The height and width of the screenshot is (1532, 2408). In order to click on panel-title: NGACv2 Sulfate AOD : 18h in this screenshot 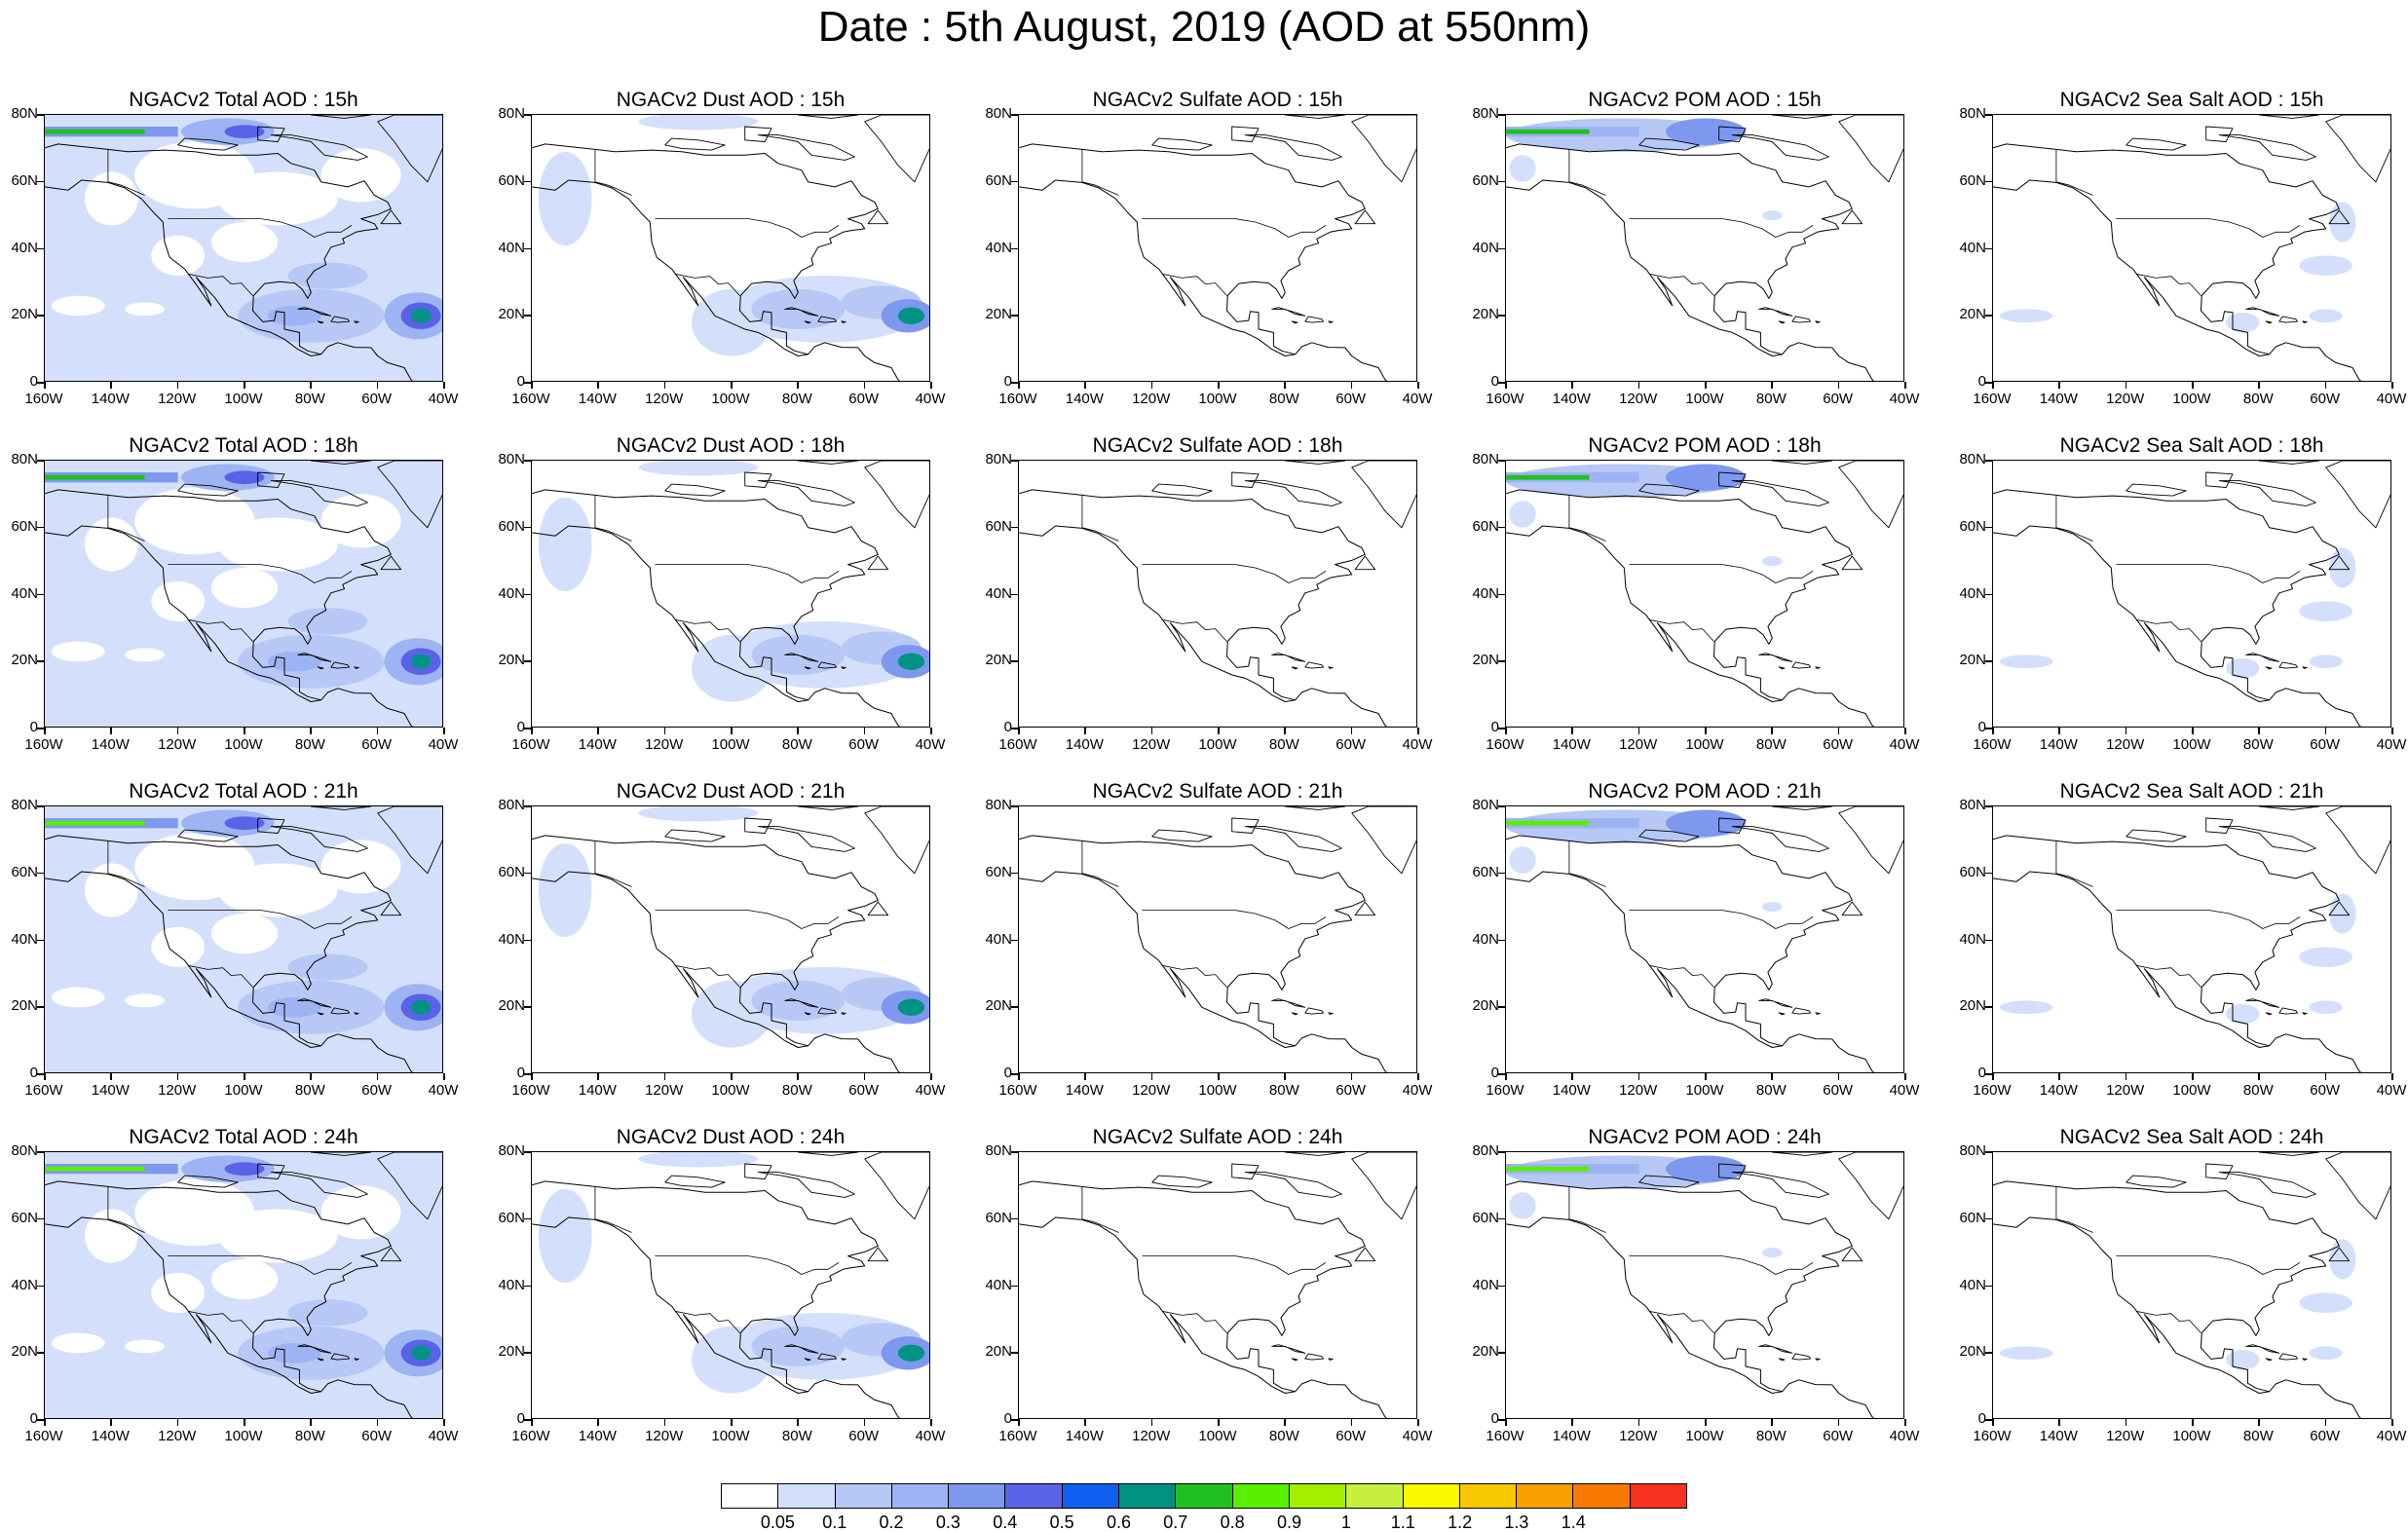, I will do `click(1217, 445)`.